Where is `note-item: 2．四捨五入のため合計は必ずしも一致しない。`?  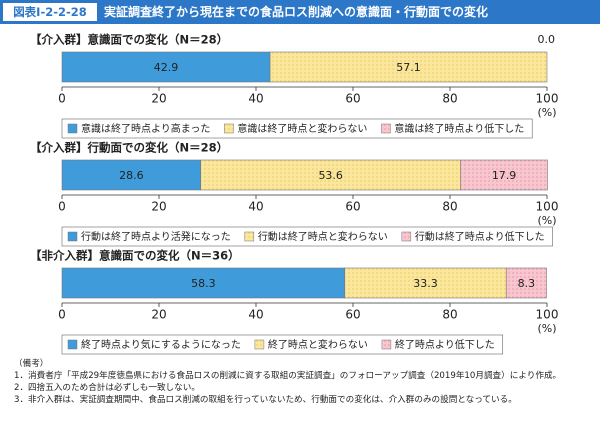
note-item: 2．四捨五入のため合計は必ずしも一致しない。 is located at coordinates (107, 388).